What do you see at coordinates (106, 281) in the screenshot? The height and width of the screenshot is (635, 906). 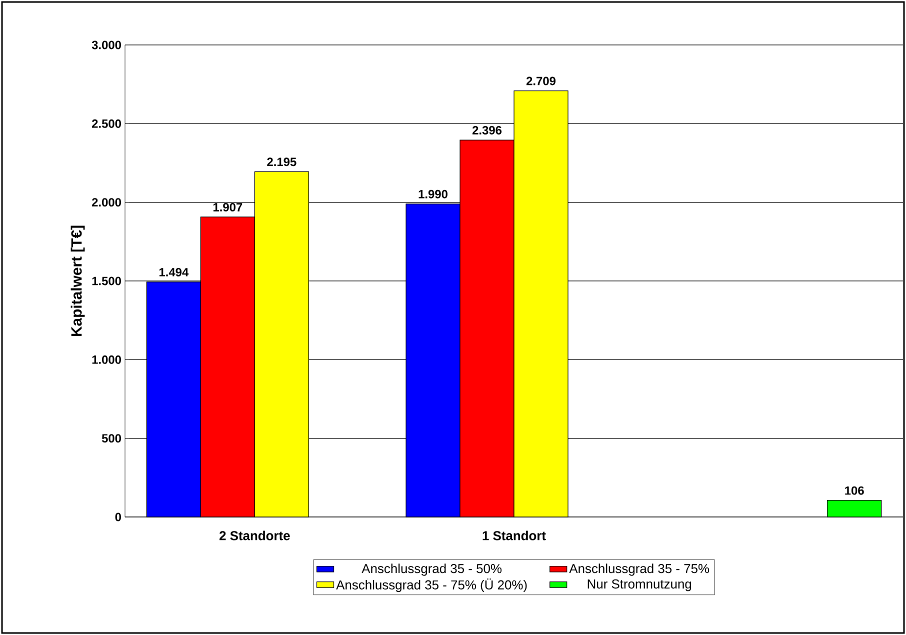 I see `y-tick-label: 1.500` at bounding box center [106, 281].